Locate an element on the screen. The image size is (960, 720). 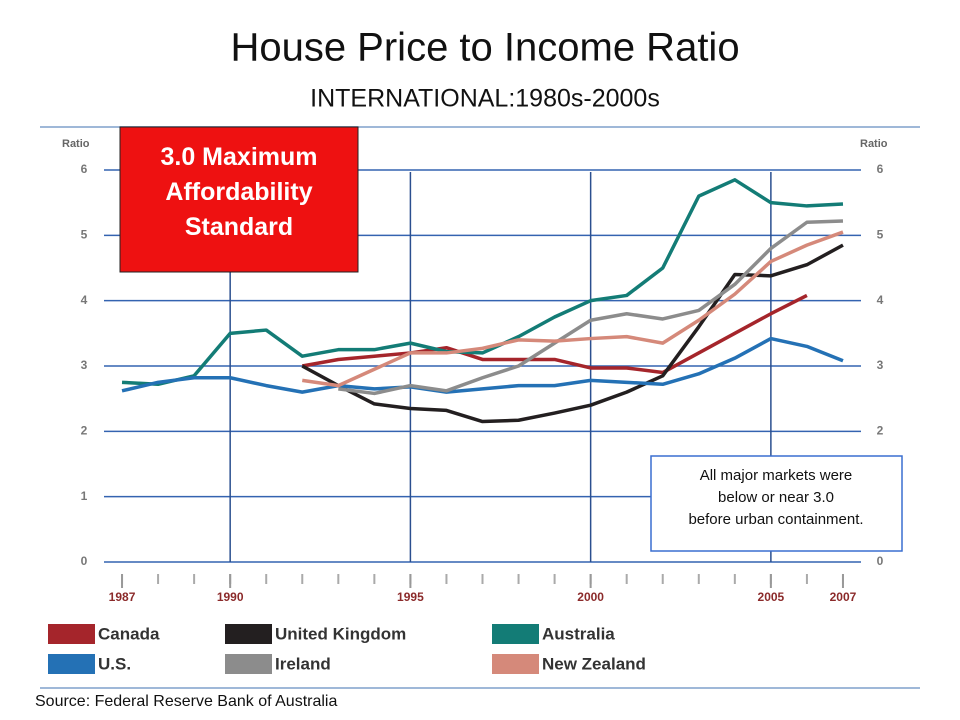
y-tick-label: 3 is located at coordinates (84, 365).